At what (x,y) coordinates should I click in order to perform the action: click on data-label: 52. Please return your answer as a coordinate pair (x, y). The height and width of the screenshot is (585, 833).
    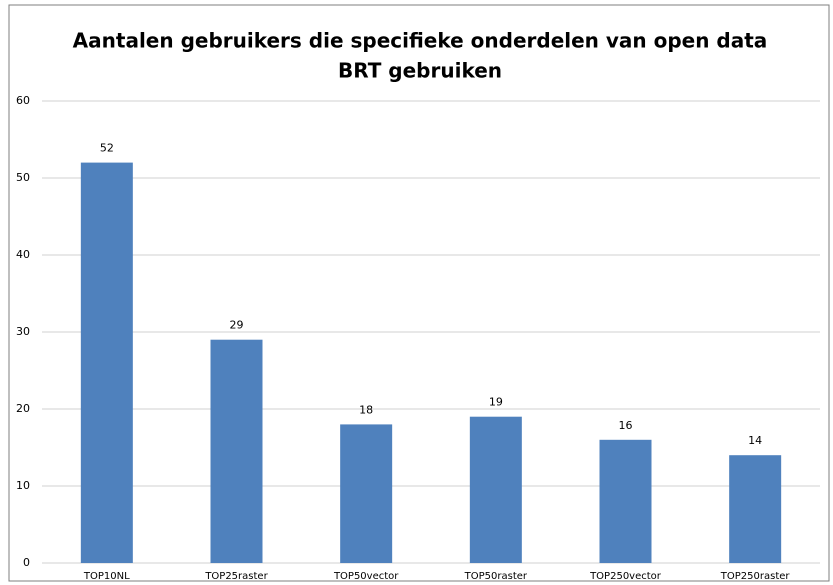
    Looking at the image, I should click on (107, 148).